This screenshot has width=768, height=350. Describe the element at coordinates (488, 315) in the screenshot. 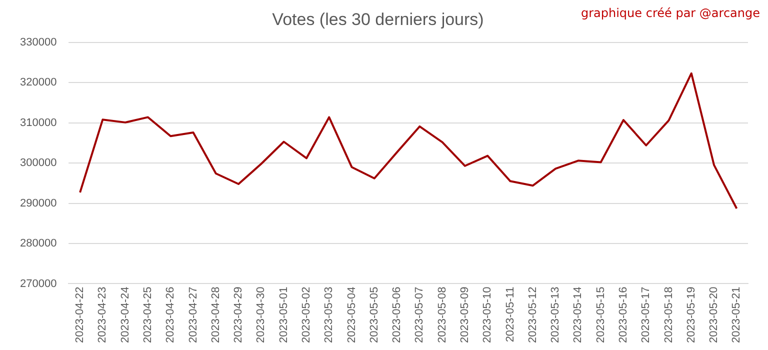

I see `x-tick-label: 2023-05-10` at that location.